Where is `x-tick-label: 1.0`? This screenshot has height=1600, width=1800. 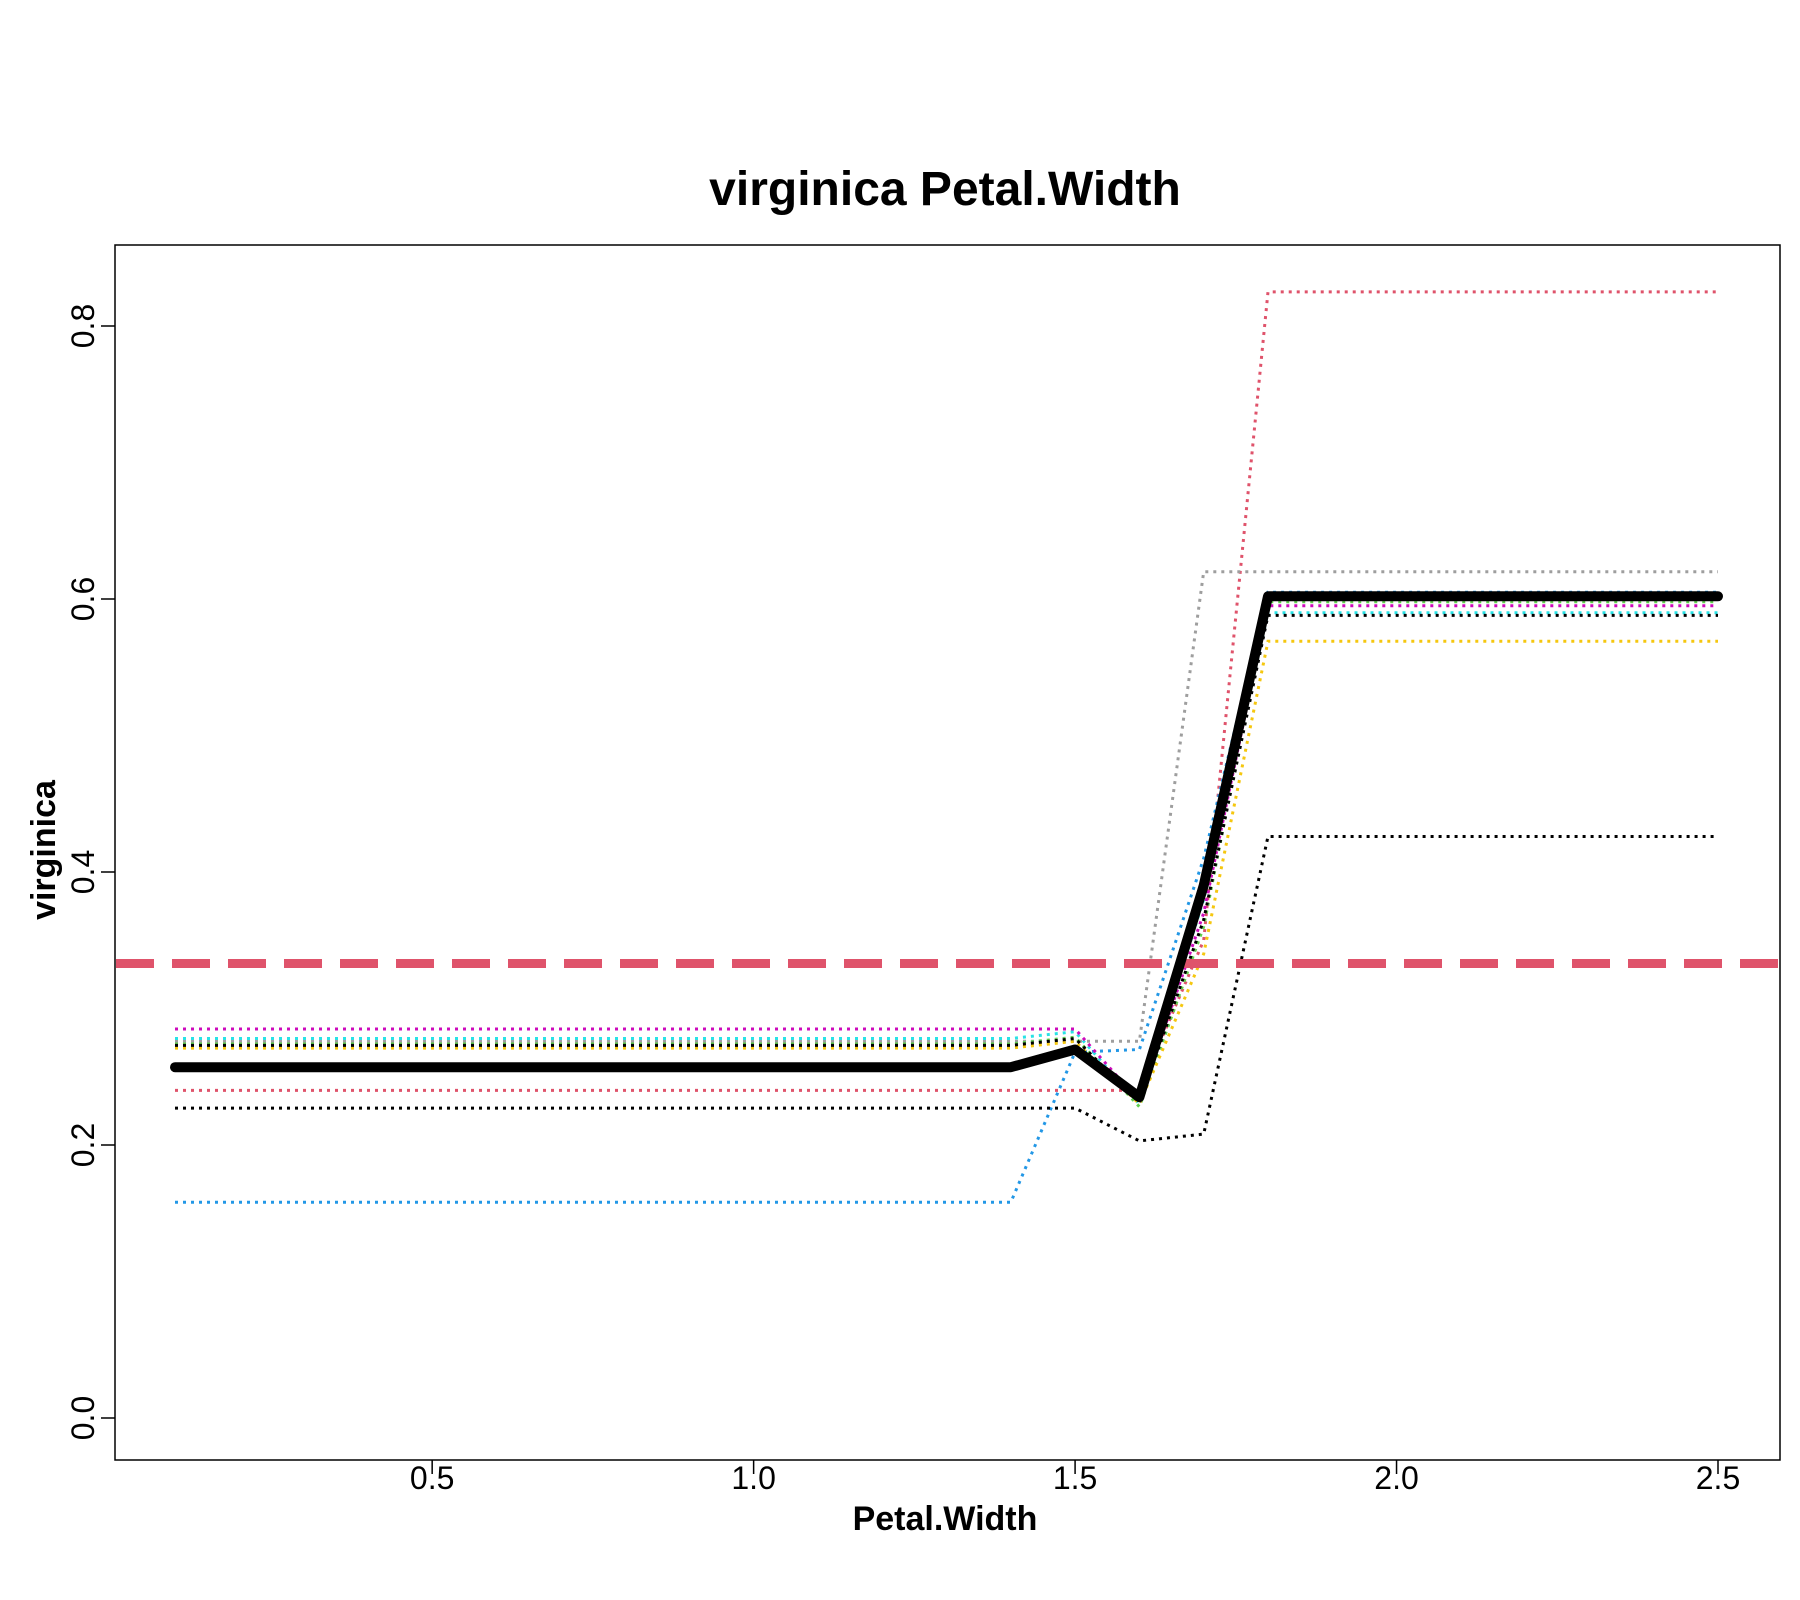 x-tick-label: 1.0 is located at coordinates (753, 1478).